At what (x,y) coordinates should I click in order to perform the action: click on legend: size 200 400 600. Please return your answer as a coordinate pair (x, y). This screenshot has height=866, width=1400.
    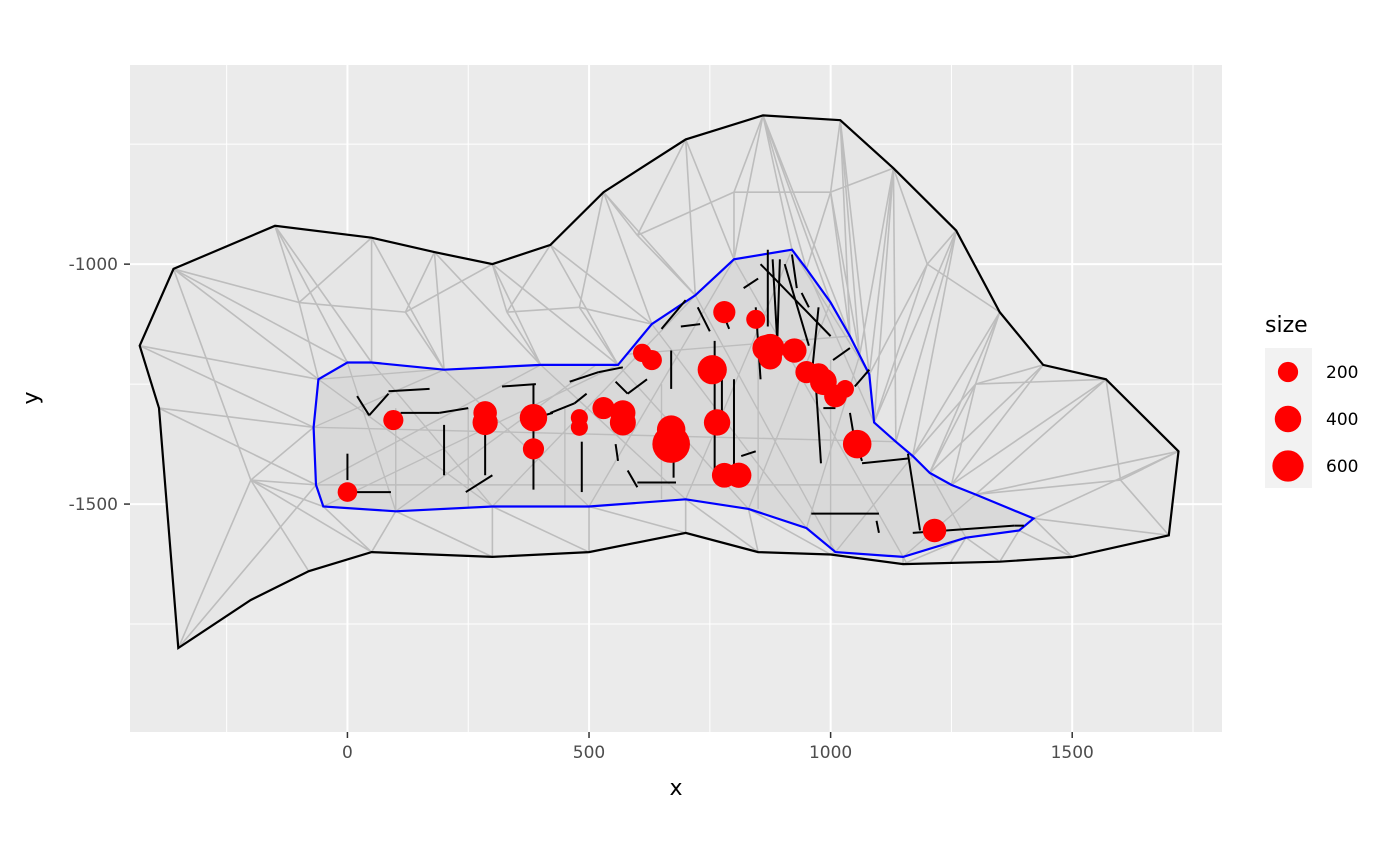
    Looking at the image, I should click on (1311, 400).